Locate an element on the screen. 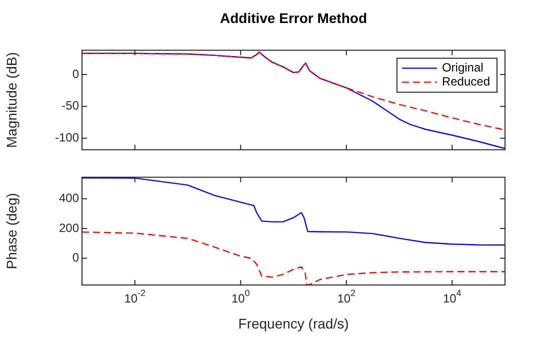 The width and height of the screenshot is (560, 337). x-axis-title: Frequency (rad/s) is located at coordinates (293, 323).